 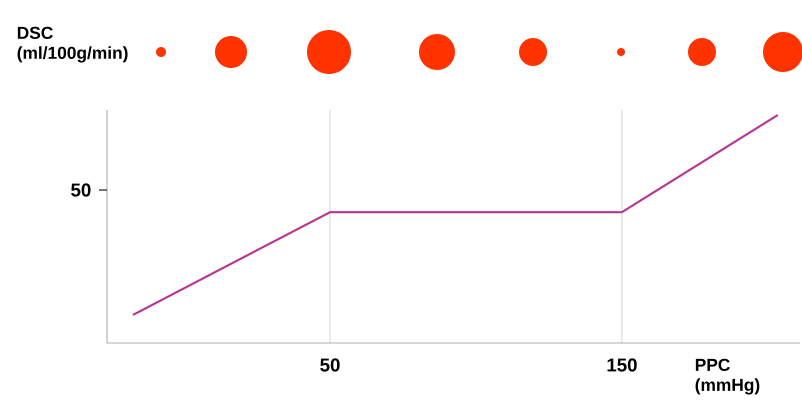 I want to click on y-axis-title: DSC (ml/100g/min), so click(x=73, y=44).